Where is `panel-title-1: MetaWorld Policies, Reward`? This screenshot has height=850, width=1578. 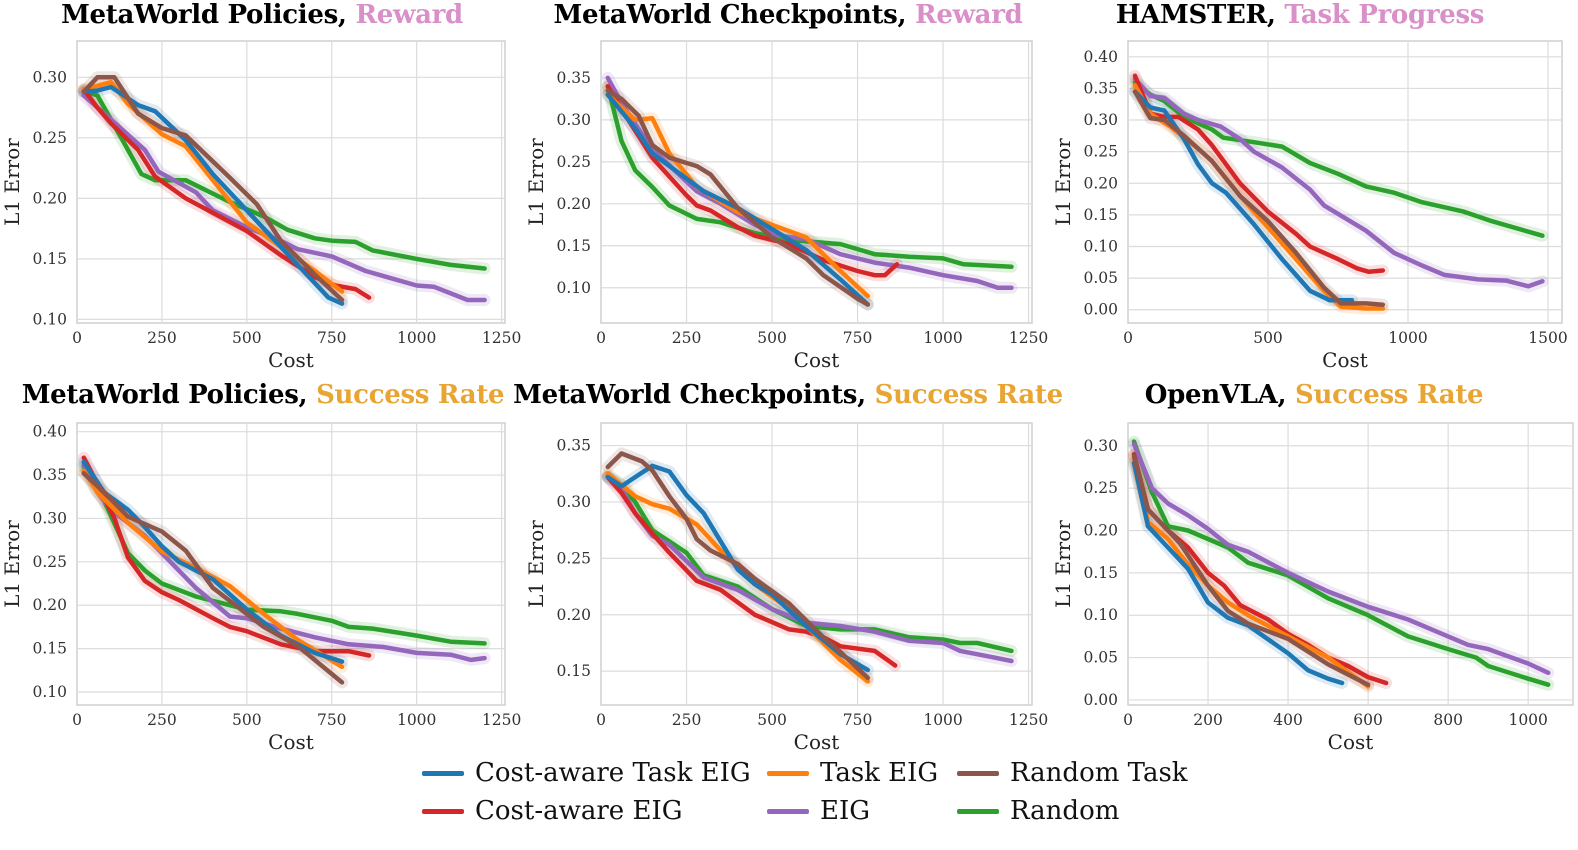
panel-title-1: MetaWorld Policies, Reward is located at coordinates (262, 15).